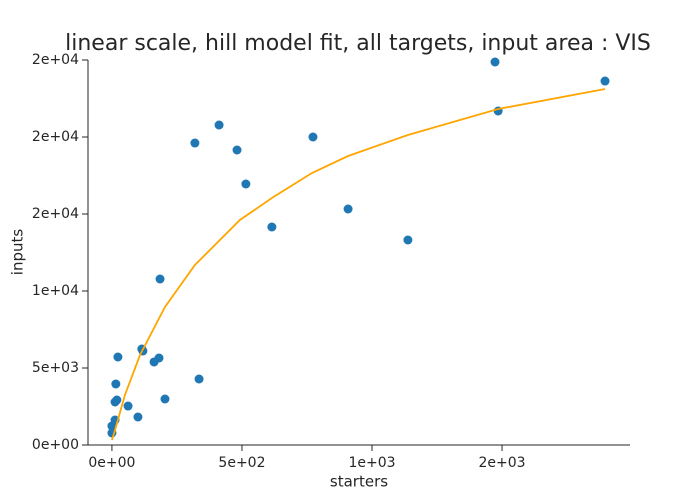 The image size is (700, 500). I want to click on x-tick-label: 2e+03, so click(502, 463).